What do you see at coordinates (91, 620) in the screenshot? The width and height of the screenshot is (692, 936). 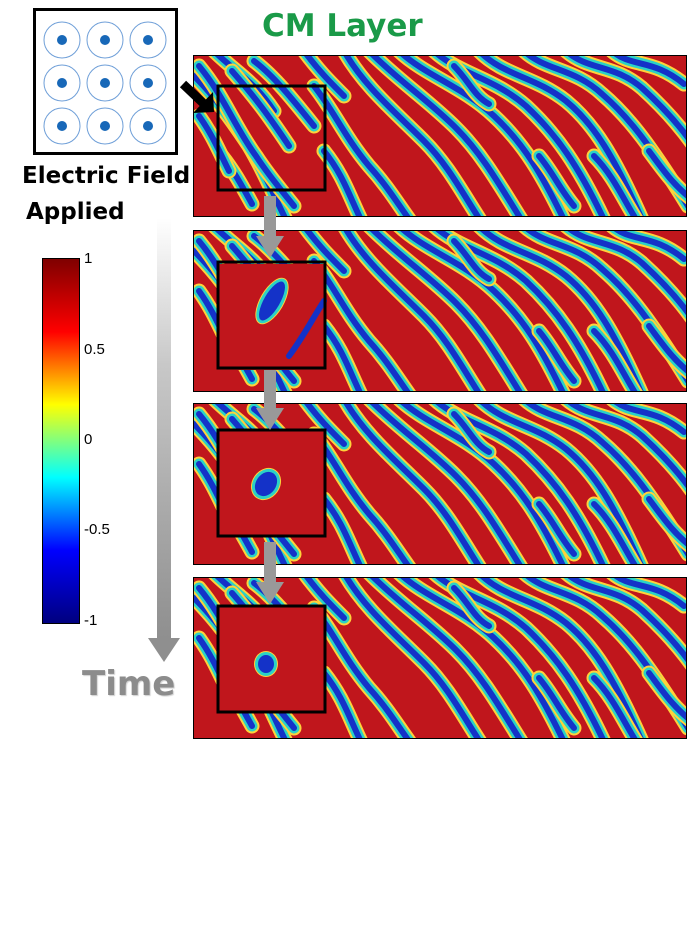 I see `colorbar-tick-neg1: -1` at bounding box center [91, 620].